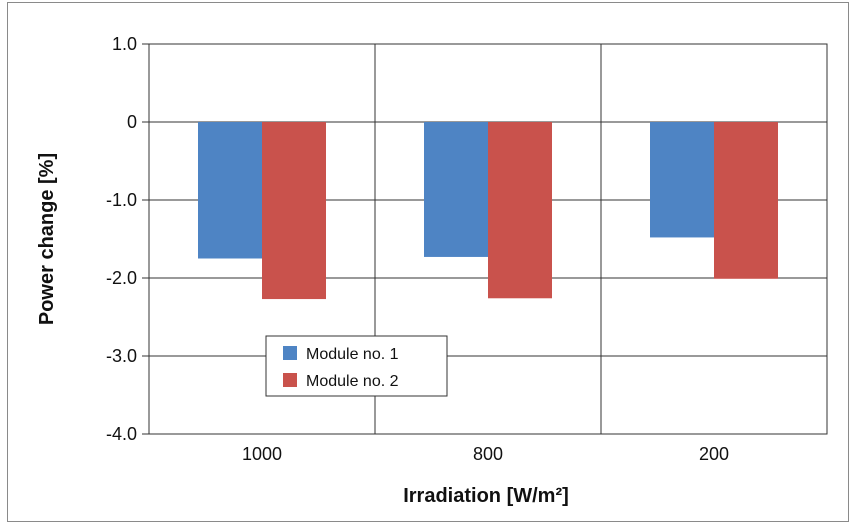  Describe the element at coordinates (352, 381) in the screenshot. I see `legend-label-module-2: Module no. 2` at that location.